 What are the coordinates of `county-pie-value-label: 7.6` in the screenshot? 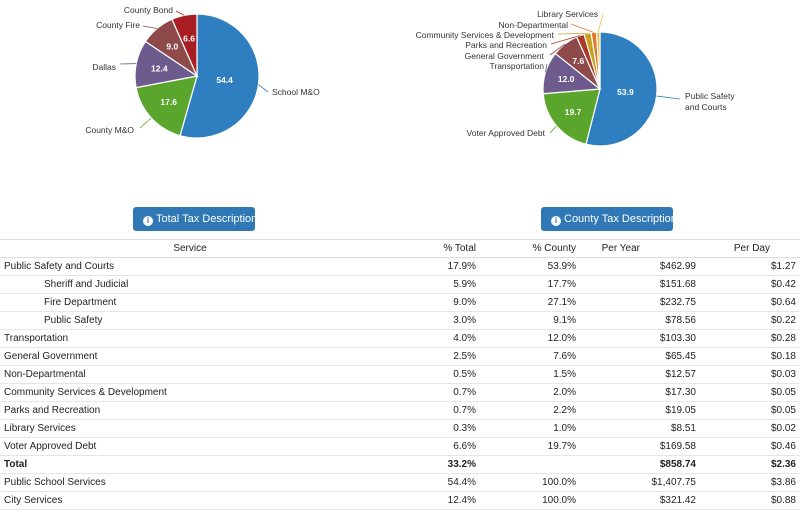 It's located at (578, 61).